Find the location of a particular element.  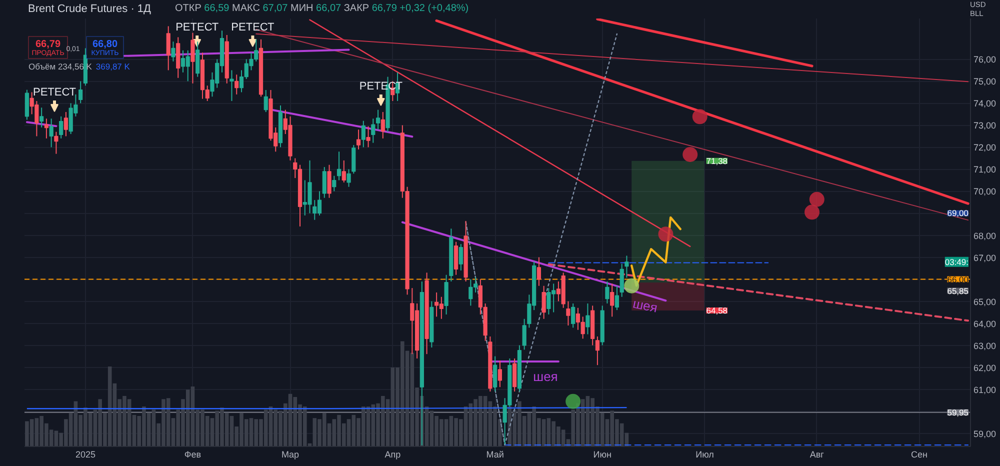

ref-line-label: 59,95 is located at coordinates (958, 412).